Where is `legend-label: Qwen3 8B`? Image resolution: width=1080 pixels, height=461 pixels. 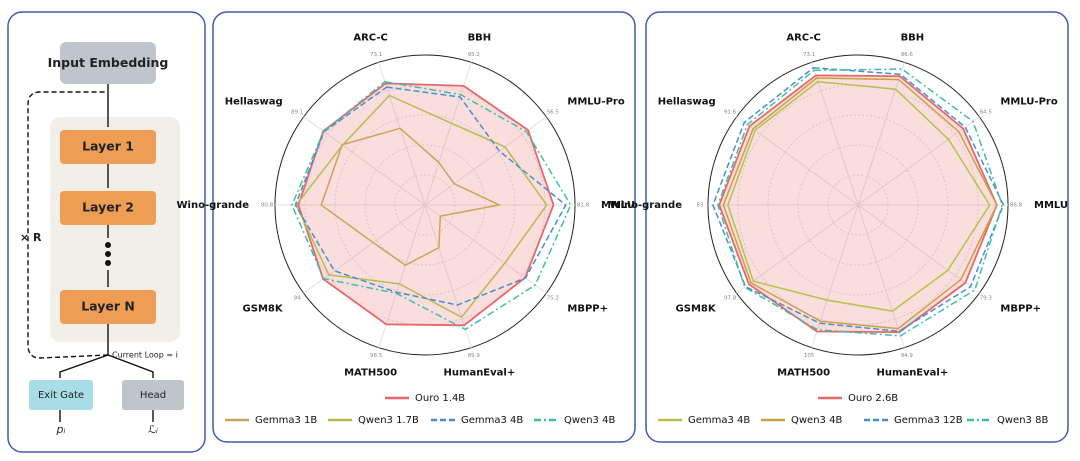
legend-label: Qwen3 8B is located at coordinates (1022, 420).